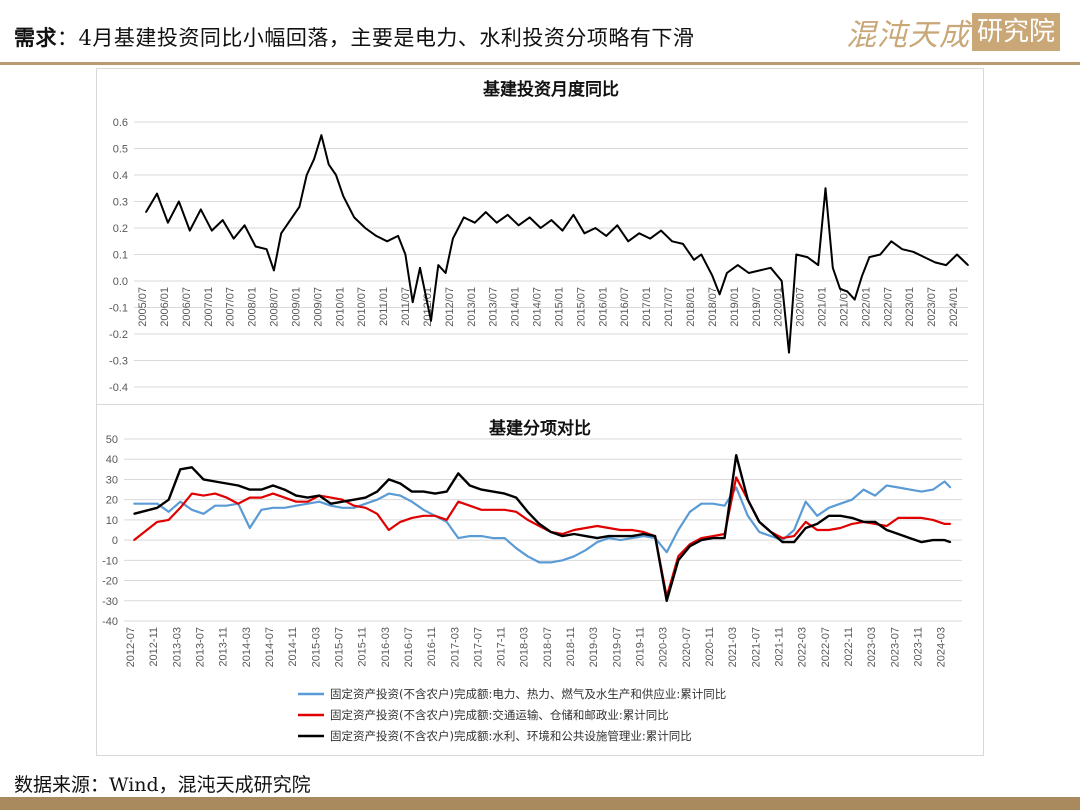 This screenshot has width=1080, height=810. What do you see at coordinates (516, 307) in the screenshot?
I see `x-tick-label: 2014/01` at bounding box center [516, 307].